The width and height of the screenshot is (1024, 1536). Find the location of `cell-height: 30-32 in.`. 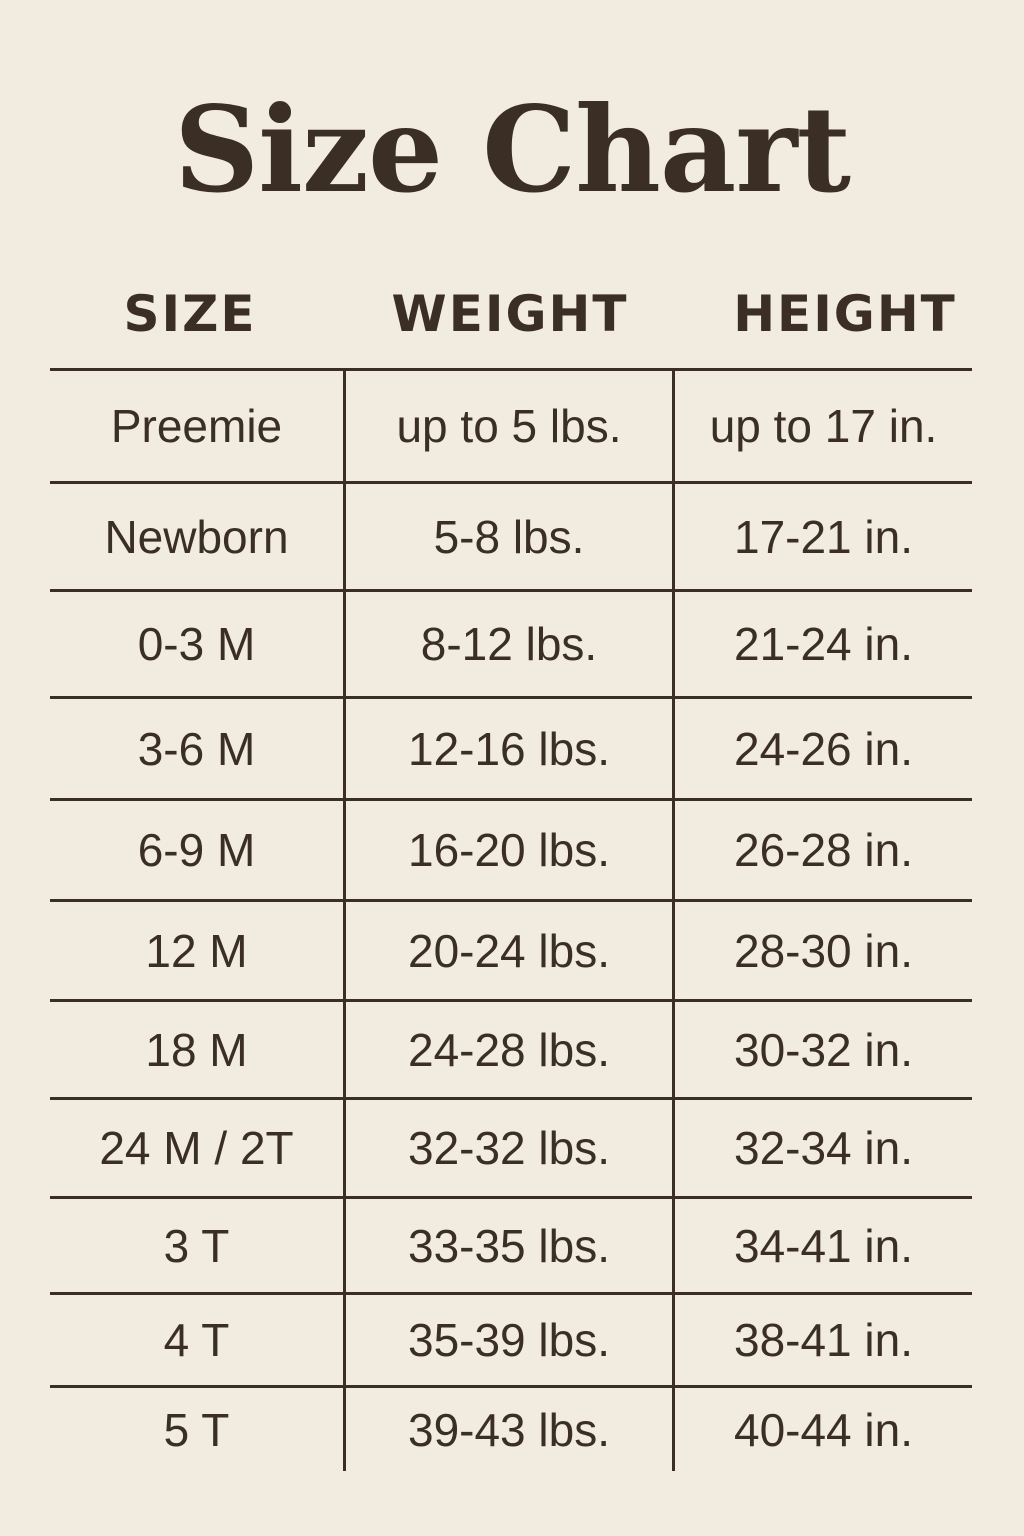

cell-height: 30-32 in. is located at coordinates (823, 1049).